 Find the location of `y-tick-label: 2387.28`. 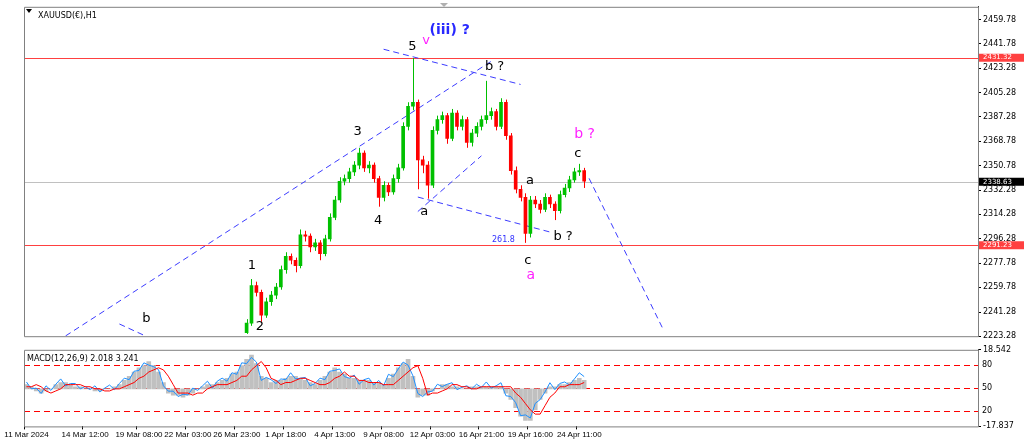

y-tick-label: 2387.28 is located at coordinates (1000, 116).